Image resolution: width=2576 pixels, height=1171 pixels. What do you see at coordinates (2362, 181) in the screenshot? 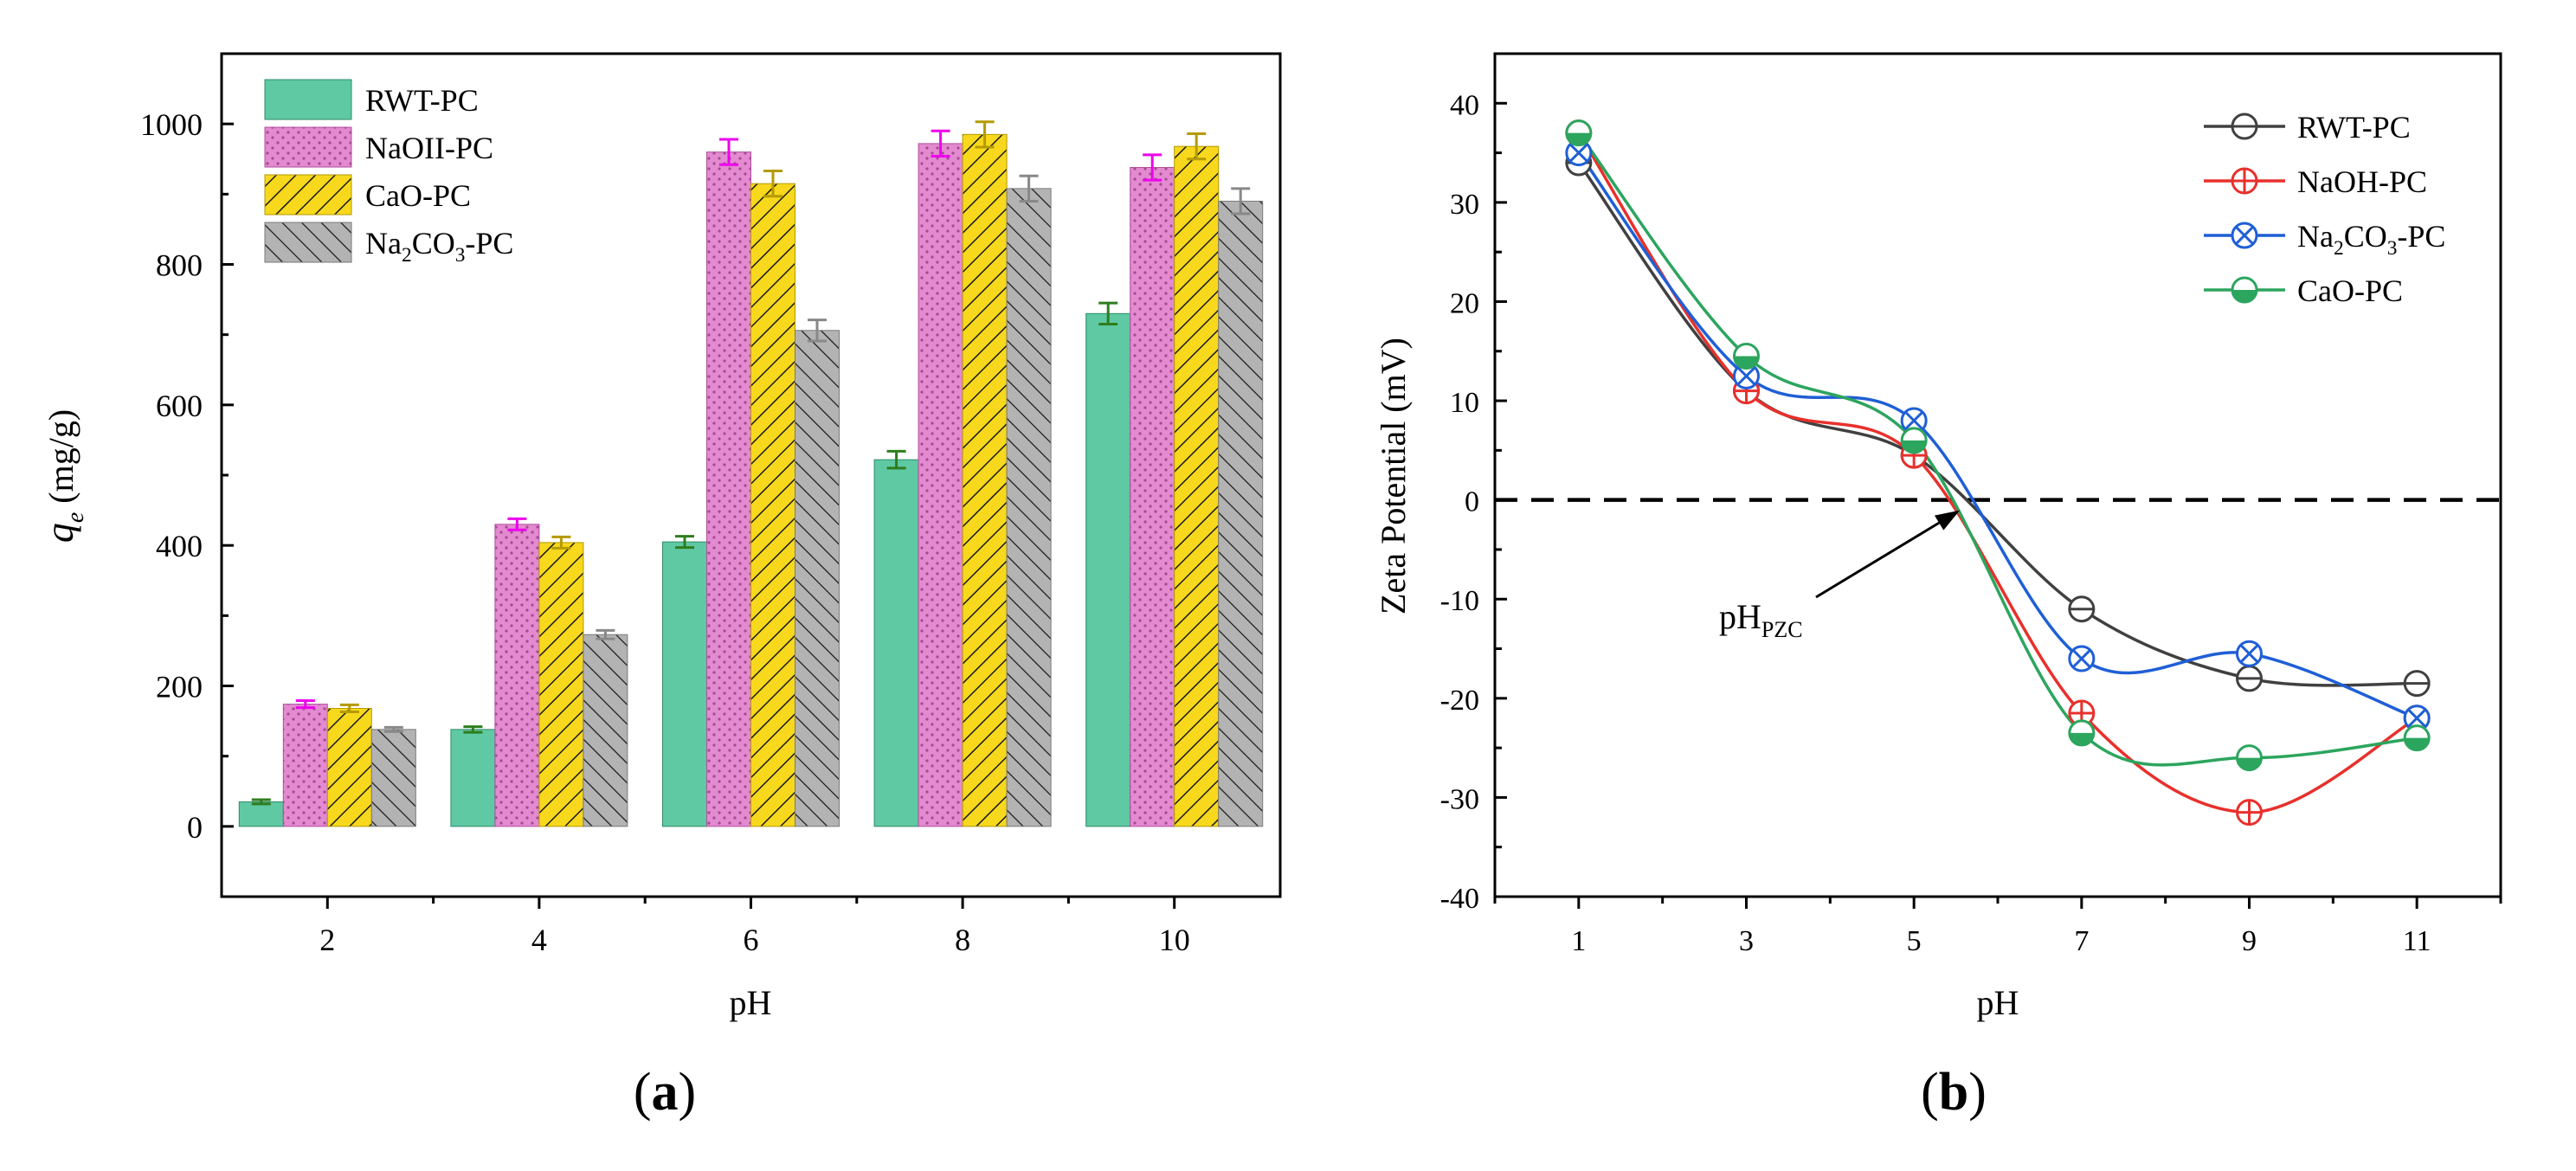
I see `legend-label: NaOH-PC` at bounding box center [2362, 181].